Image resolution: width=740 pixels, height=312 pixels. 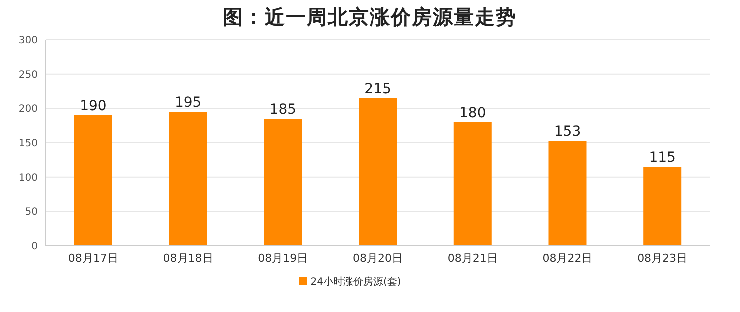 What do you see at coordinates (35, 247) in the screenshot?
I see `y-tick-label: 0` at bounding box center [35, 247].